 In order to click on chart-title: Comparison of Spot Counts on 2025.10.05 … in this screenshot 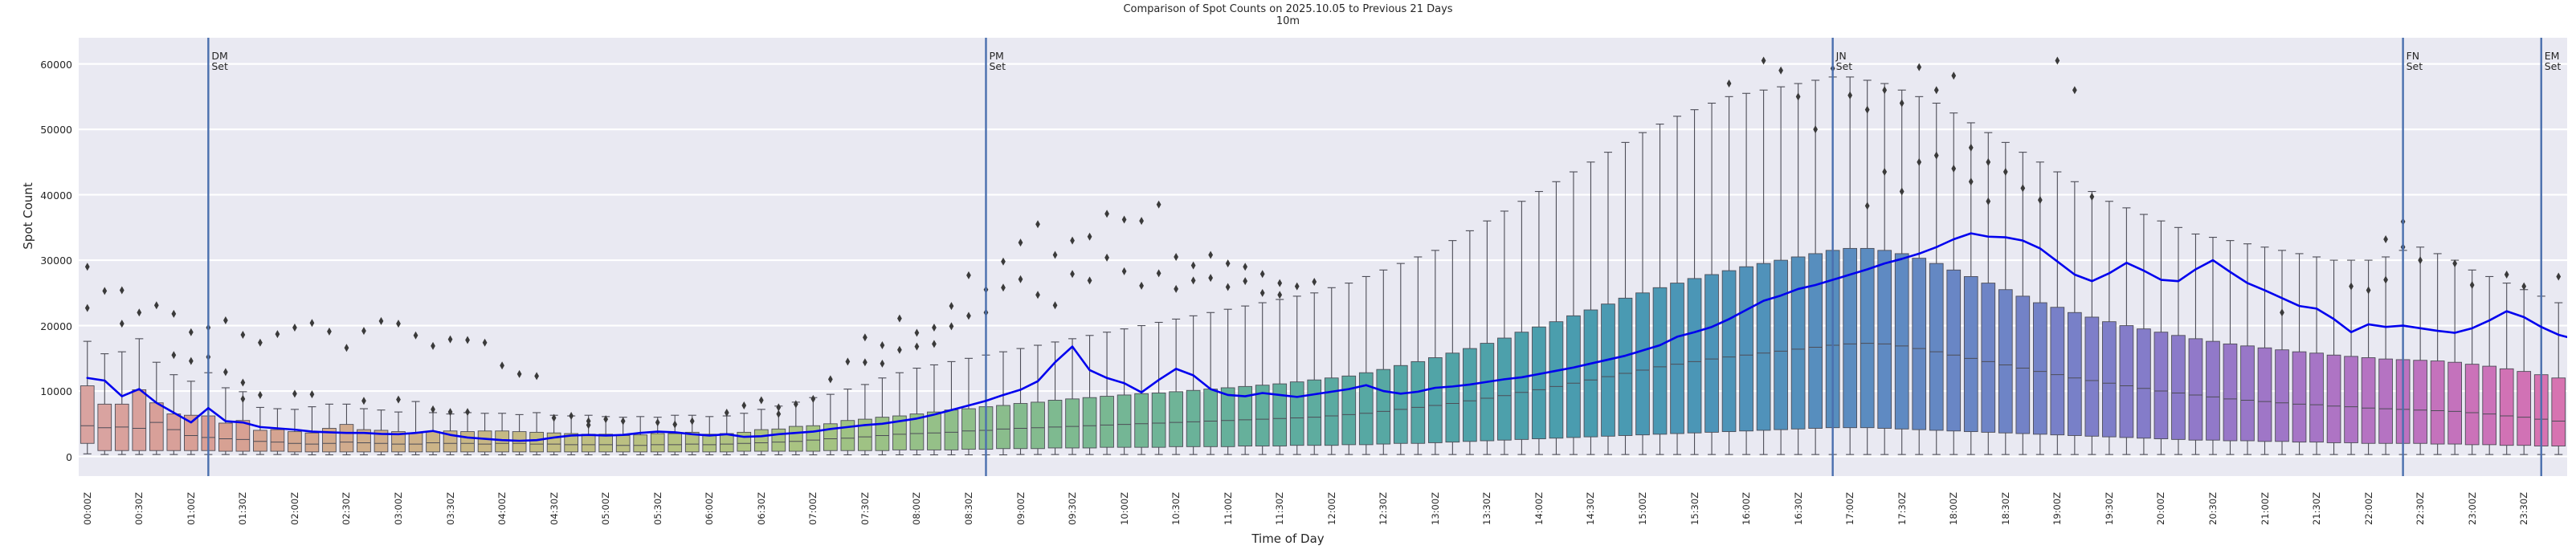, I will do `click(1288, 9)`.